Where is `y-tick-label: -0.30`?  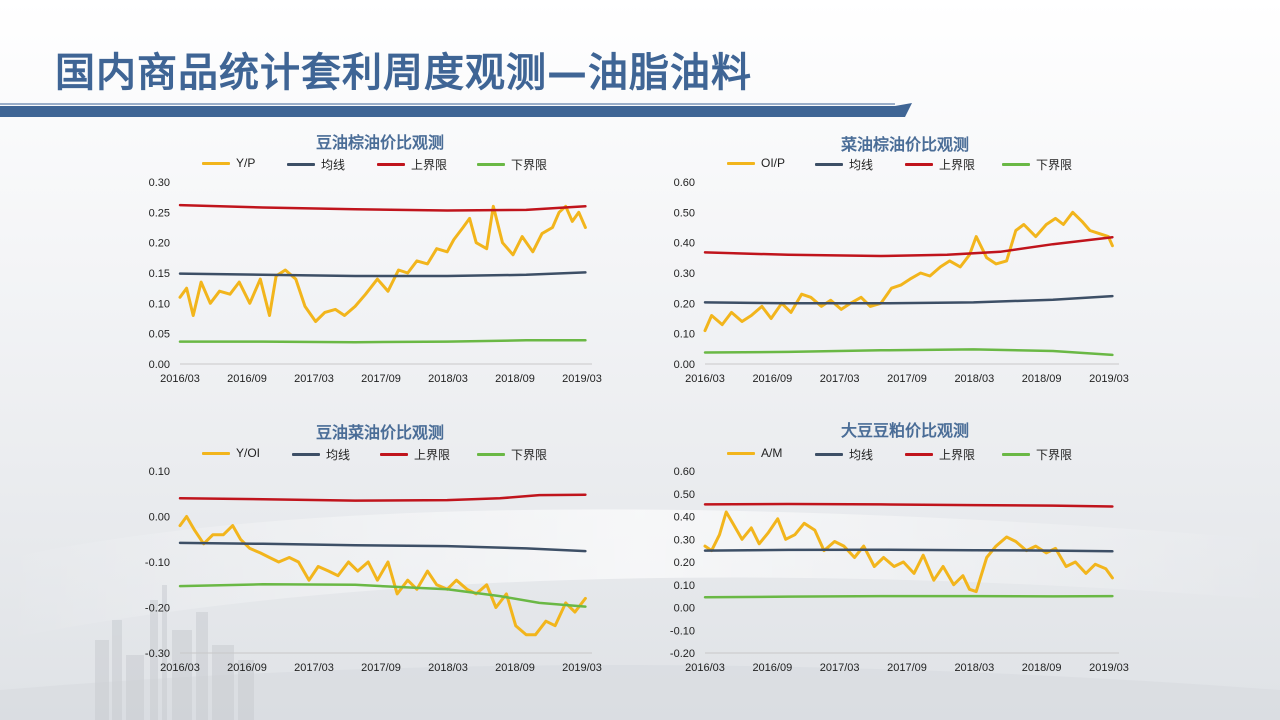 y-tick-label: -0.30 is located at coordinates (157, 654).